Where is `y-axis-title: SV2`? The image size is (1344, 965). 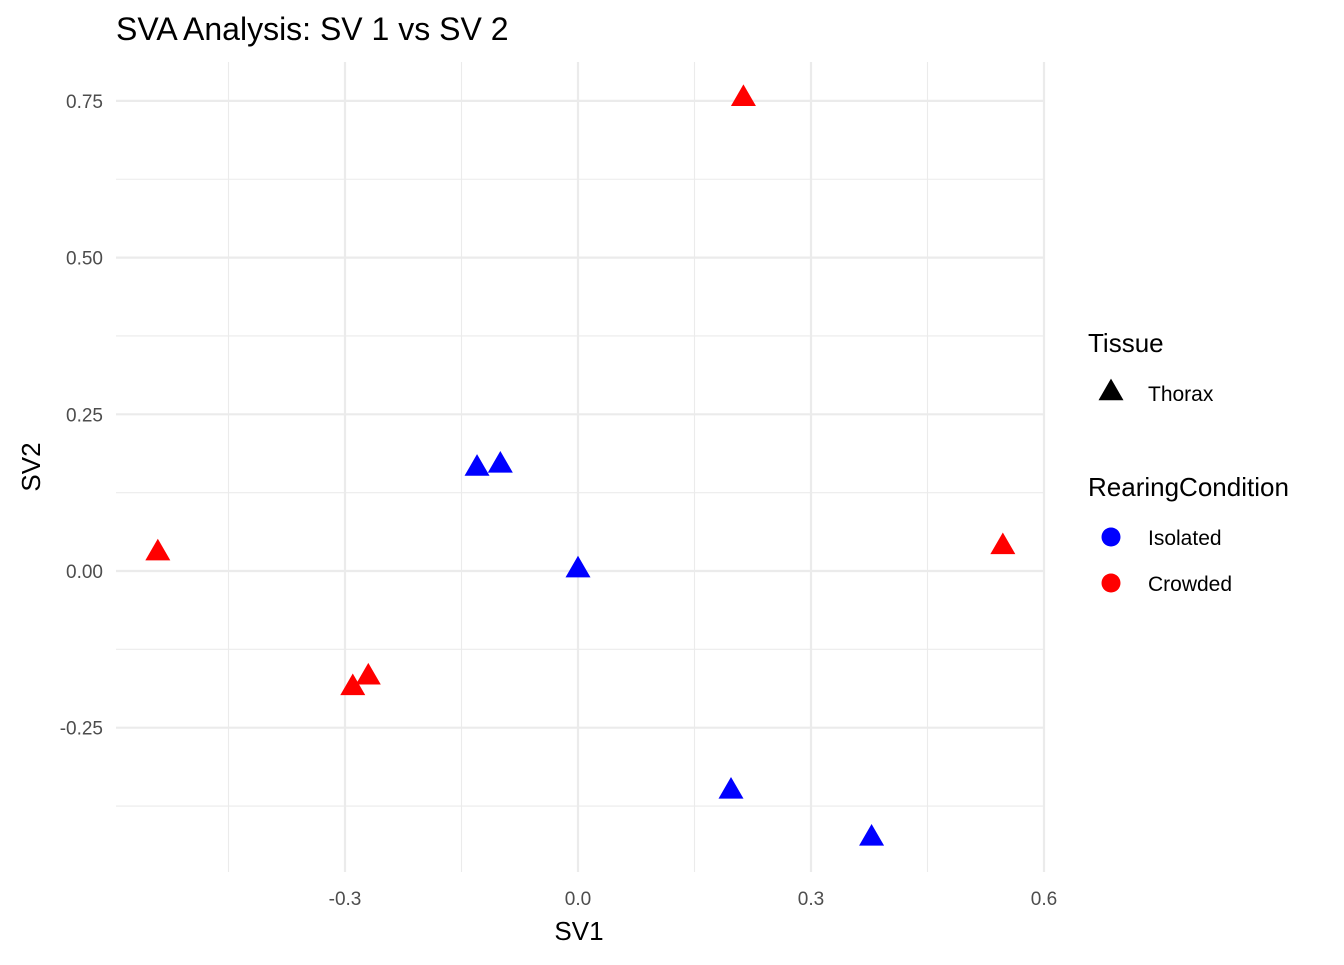
y-axis-title: SV2 is located at coordinates (31, 466).